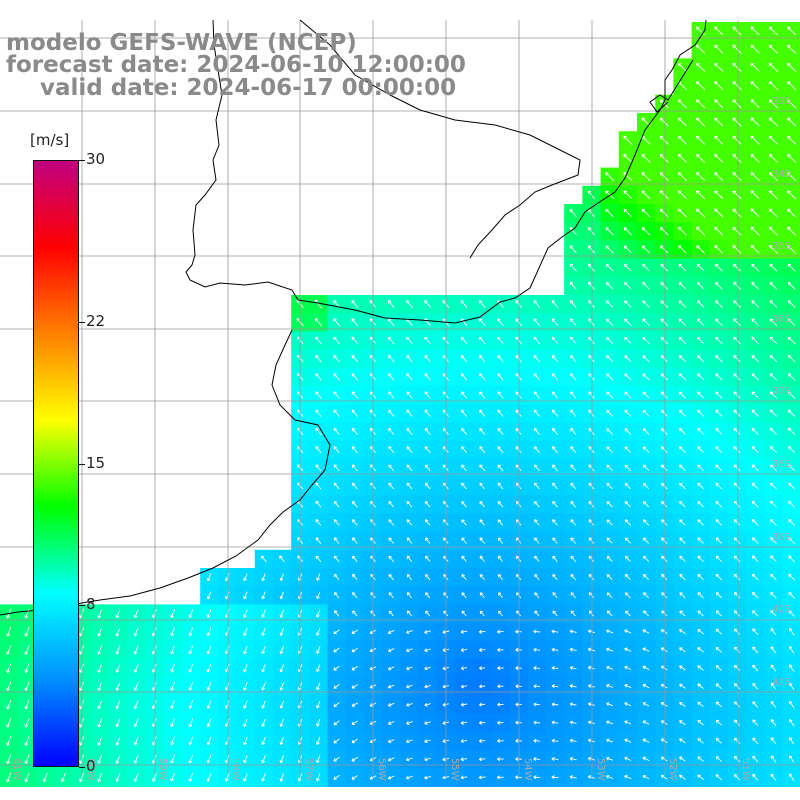 This screenshot has width=800, height=800. What do you see at coordinates (781, 246) in the screenshot?
I see `latitude-label: 35S` at bounding box center [781, 246].